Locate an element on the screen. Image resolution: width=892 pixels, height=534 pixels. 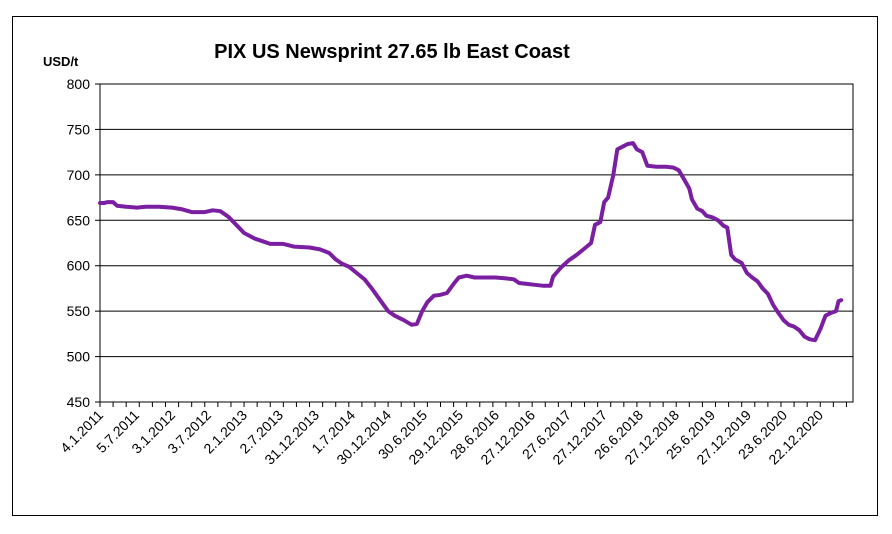
y-axis-unit-label: USD/t is located at coordinates (61, 61).